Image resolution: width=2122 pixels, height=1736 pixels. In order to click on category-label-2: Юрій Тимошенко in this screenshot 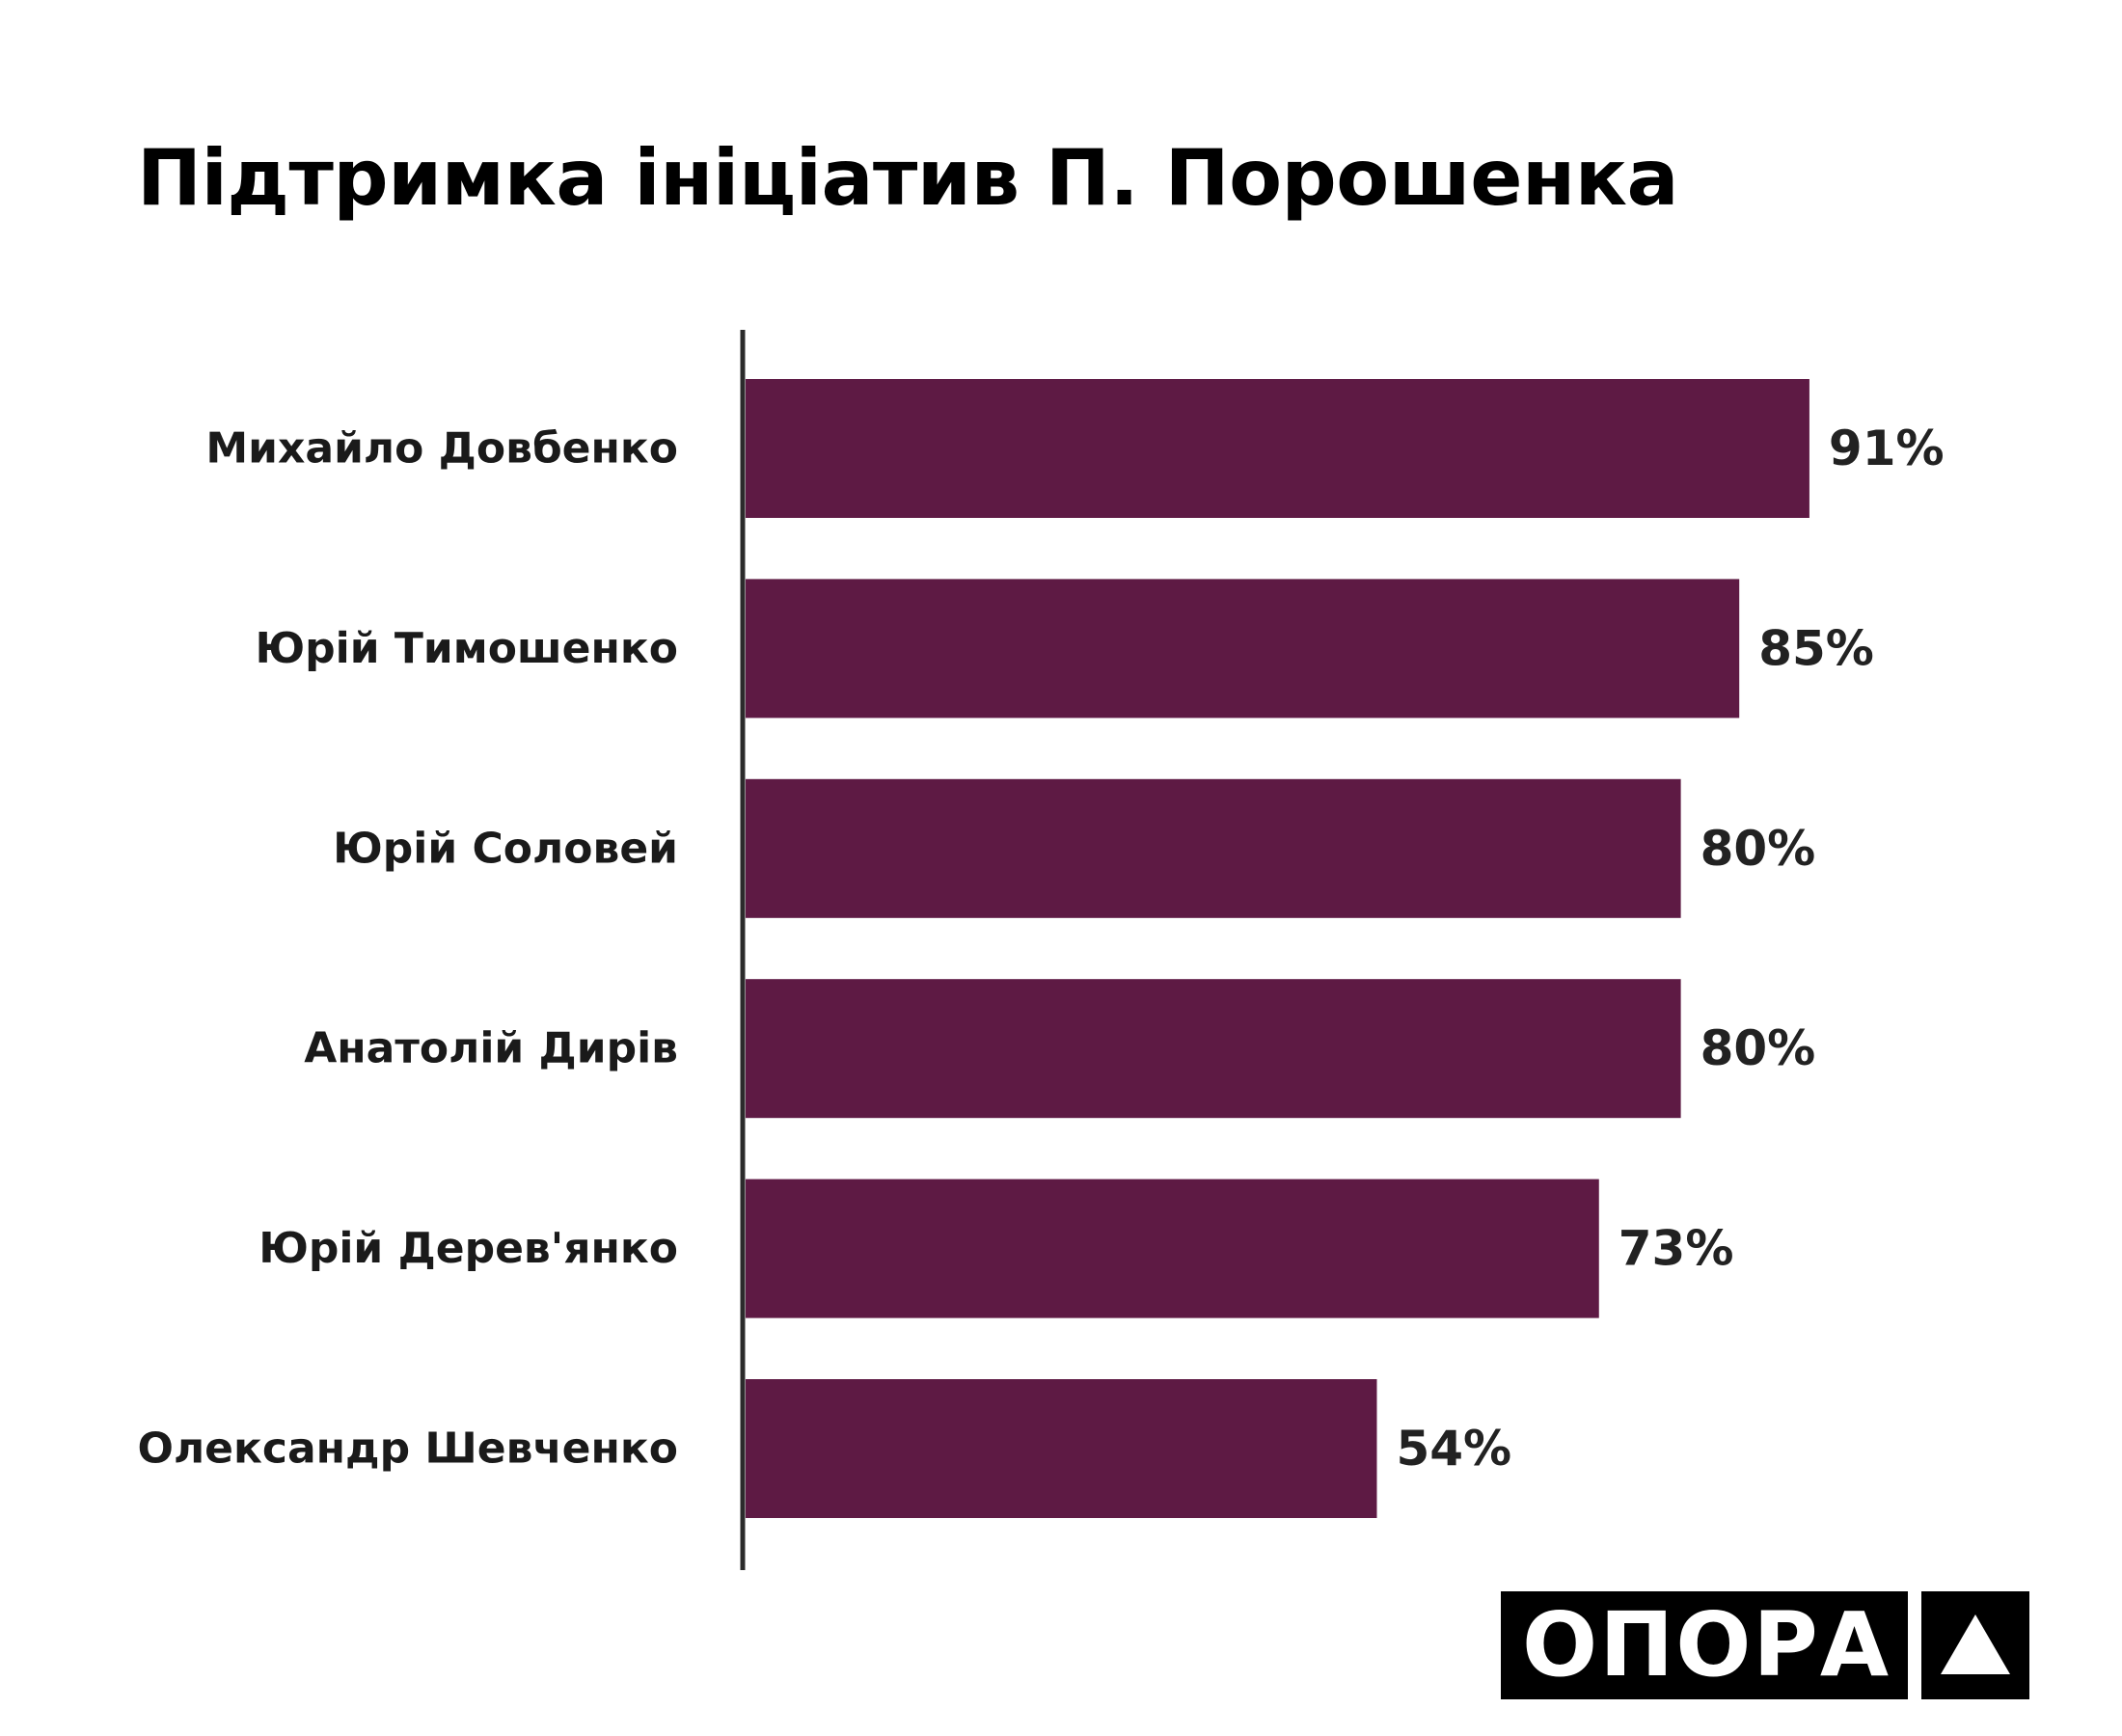, I will do `click(467, 648)`.